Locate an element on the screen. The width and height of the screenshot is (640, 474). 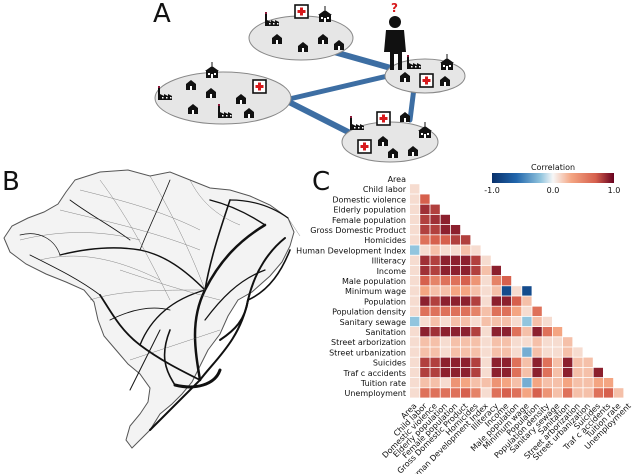
row-label: Illiteracy is located at coordinates (389, 261).